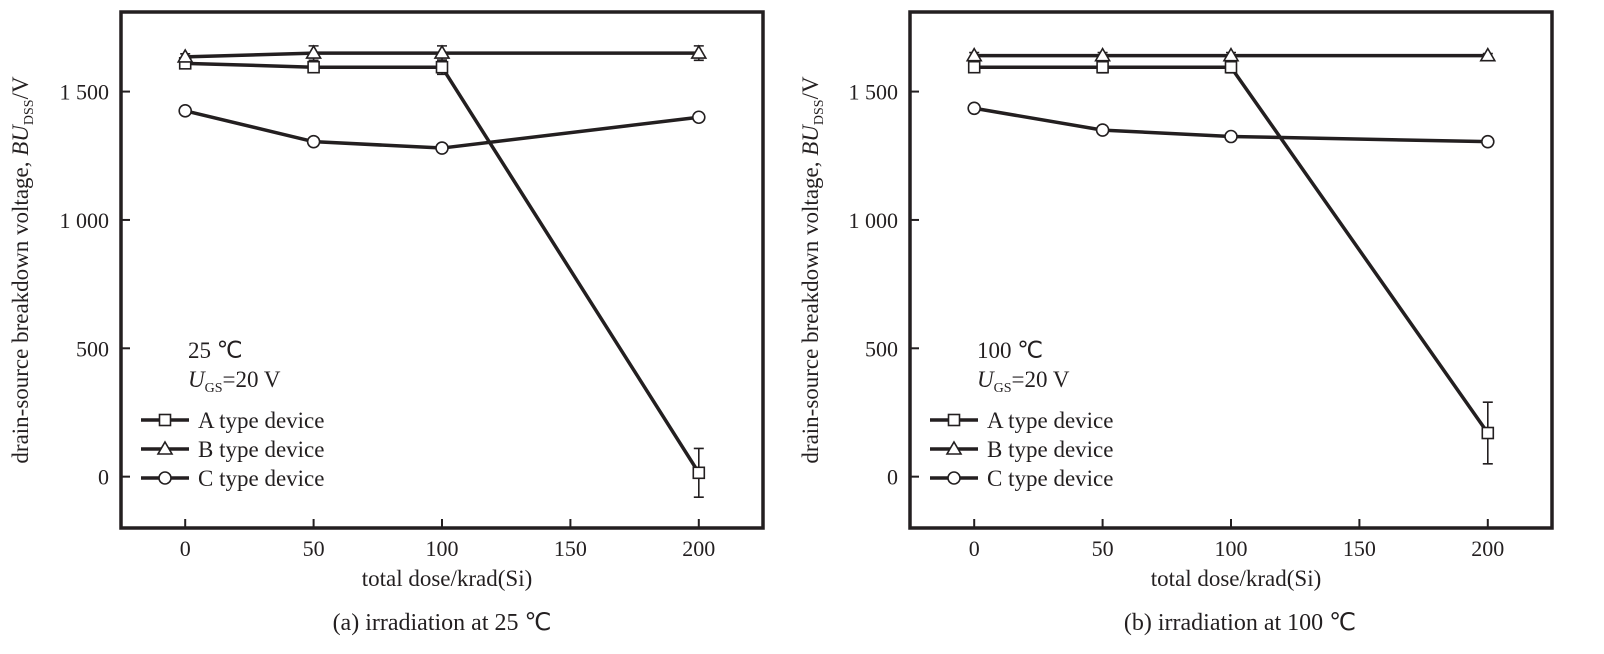  Describe the element at coordinates (1010, 350) in the screenshot. I see `annotation-temperature: 100 ℃` at that location.